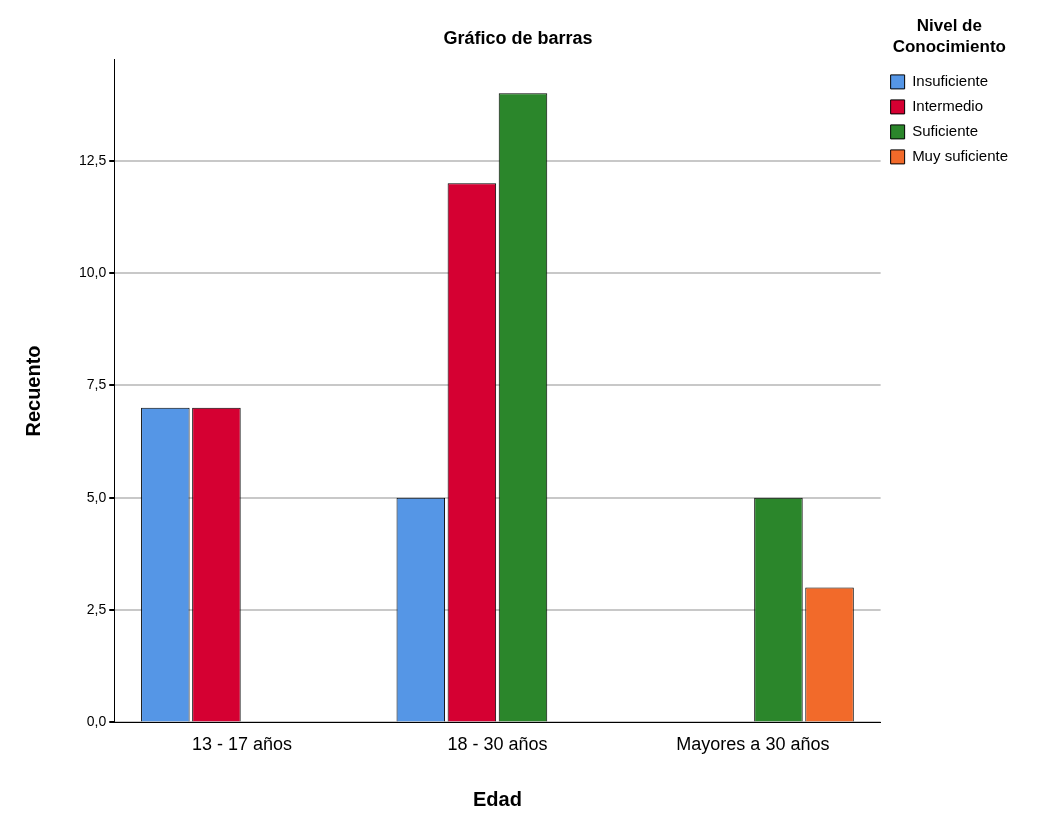 This screenshot has height=834, width=1038. I want to click on y-tick-label: 5,0, so click(96, 496).